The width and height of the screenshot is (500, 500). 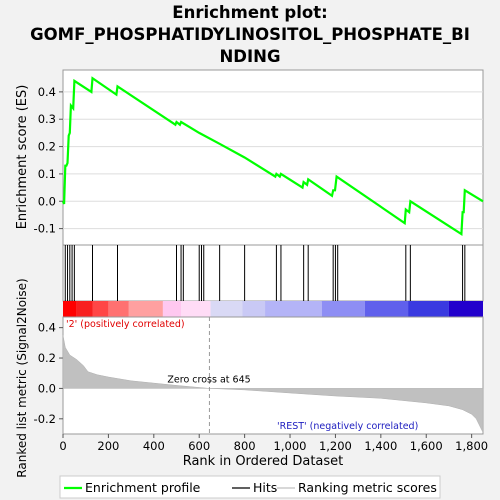 I want to click on legend-hits-label: Hits, so click(x=265, y=487).